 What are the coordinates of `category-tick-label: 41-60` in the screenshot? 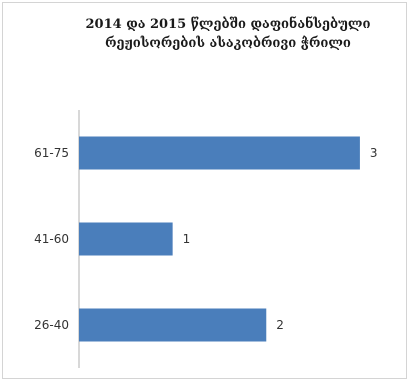 It's located at (51, 239).